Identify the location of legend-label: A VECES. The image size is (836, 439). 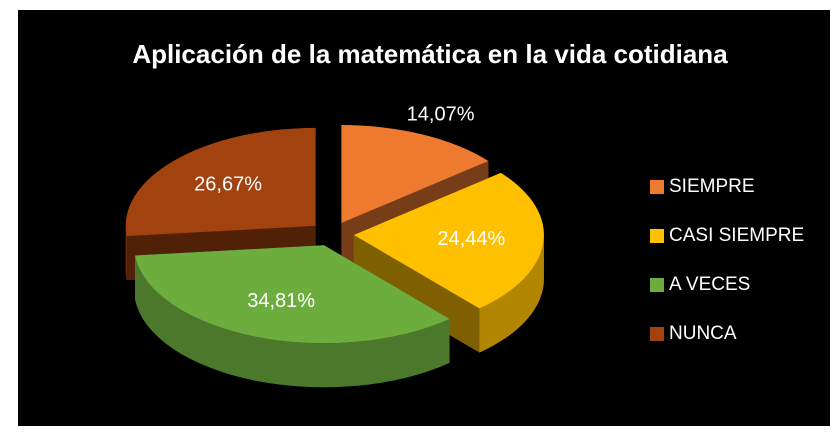
(709, 284).